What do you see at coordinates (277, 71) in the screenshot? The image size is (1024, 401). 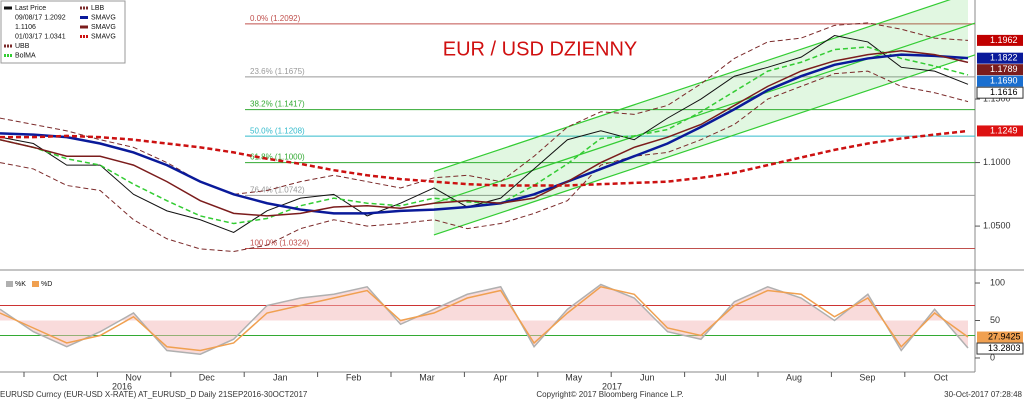 I see `fib-label: 23.6% (1.1675)` at bounding box center [277, 71].